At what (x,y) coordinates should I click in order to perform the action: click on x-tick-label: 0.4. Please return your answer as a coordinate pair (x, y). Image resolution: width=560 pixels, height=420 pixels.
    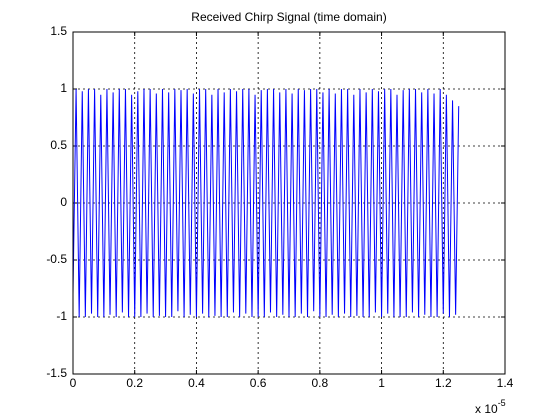
    Looking at the image, I should click on (196, 383).